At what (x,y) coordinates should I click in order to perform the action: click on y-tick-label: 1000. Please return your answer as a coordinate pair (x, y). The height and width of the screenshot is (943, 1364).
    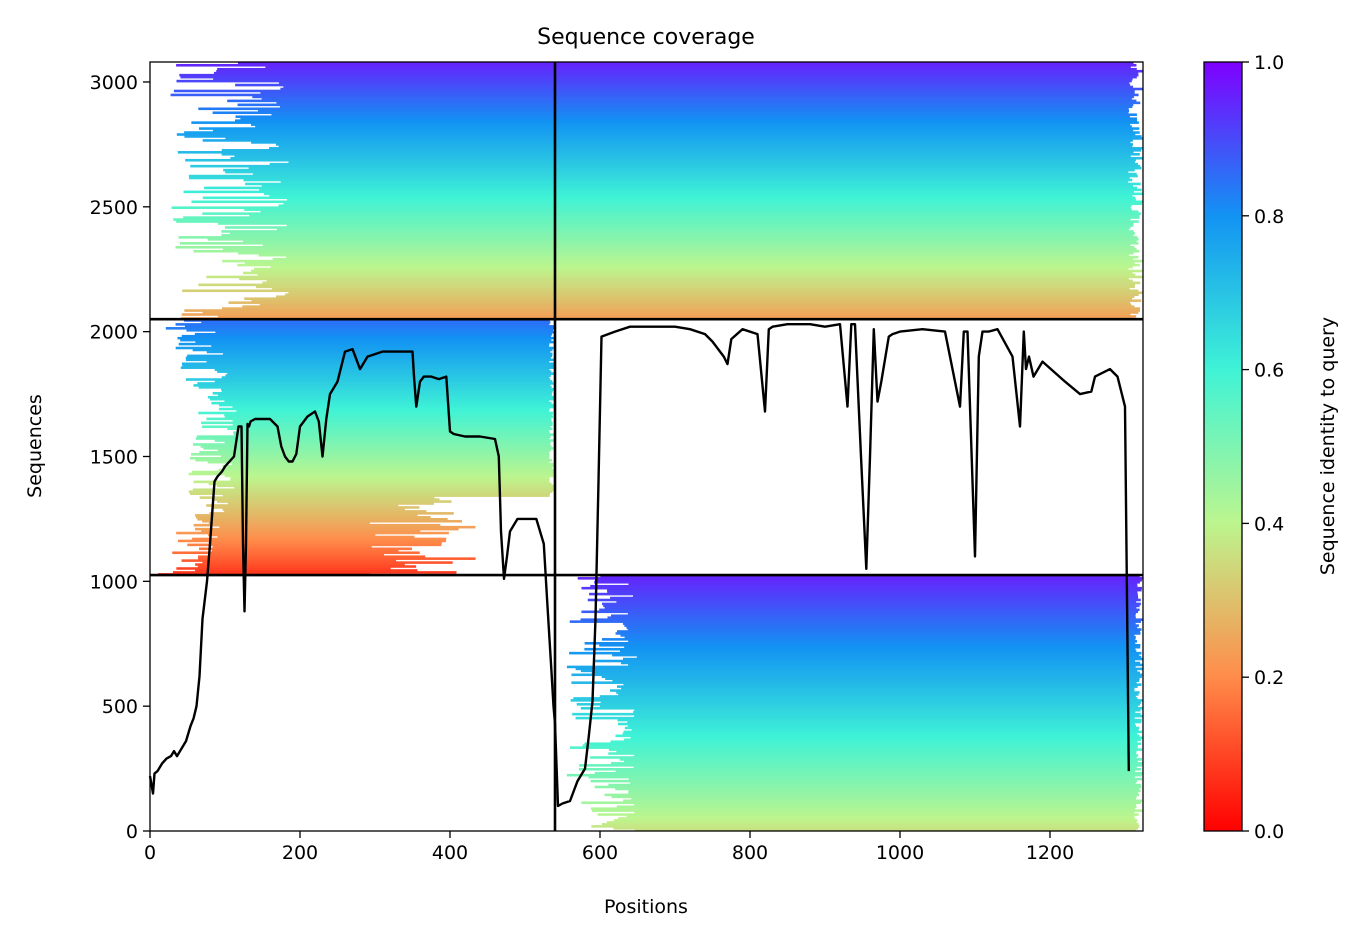
    Looking at the image, I should click on (114, 582).